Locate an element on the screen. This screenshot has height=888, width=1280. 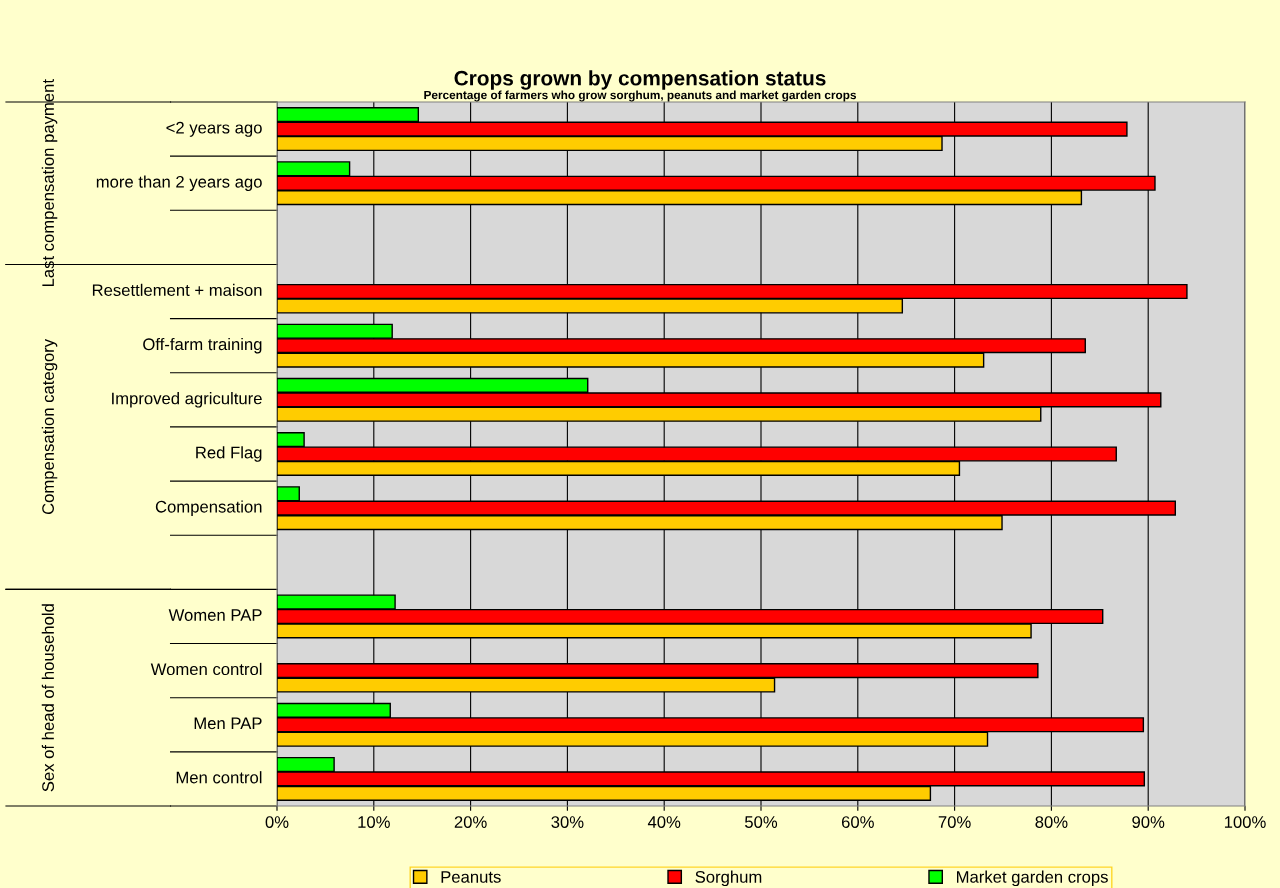
x-tick-label: 60% is located at coordinates (857, 822).